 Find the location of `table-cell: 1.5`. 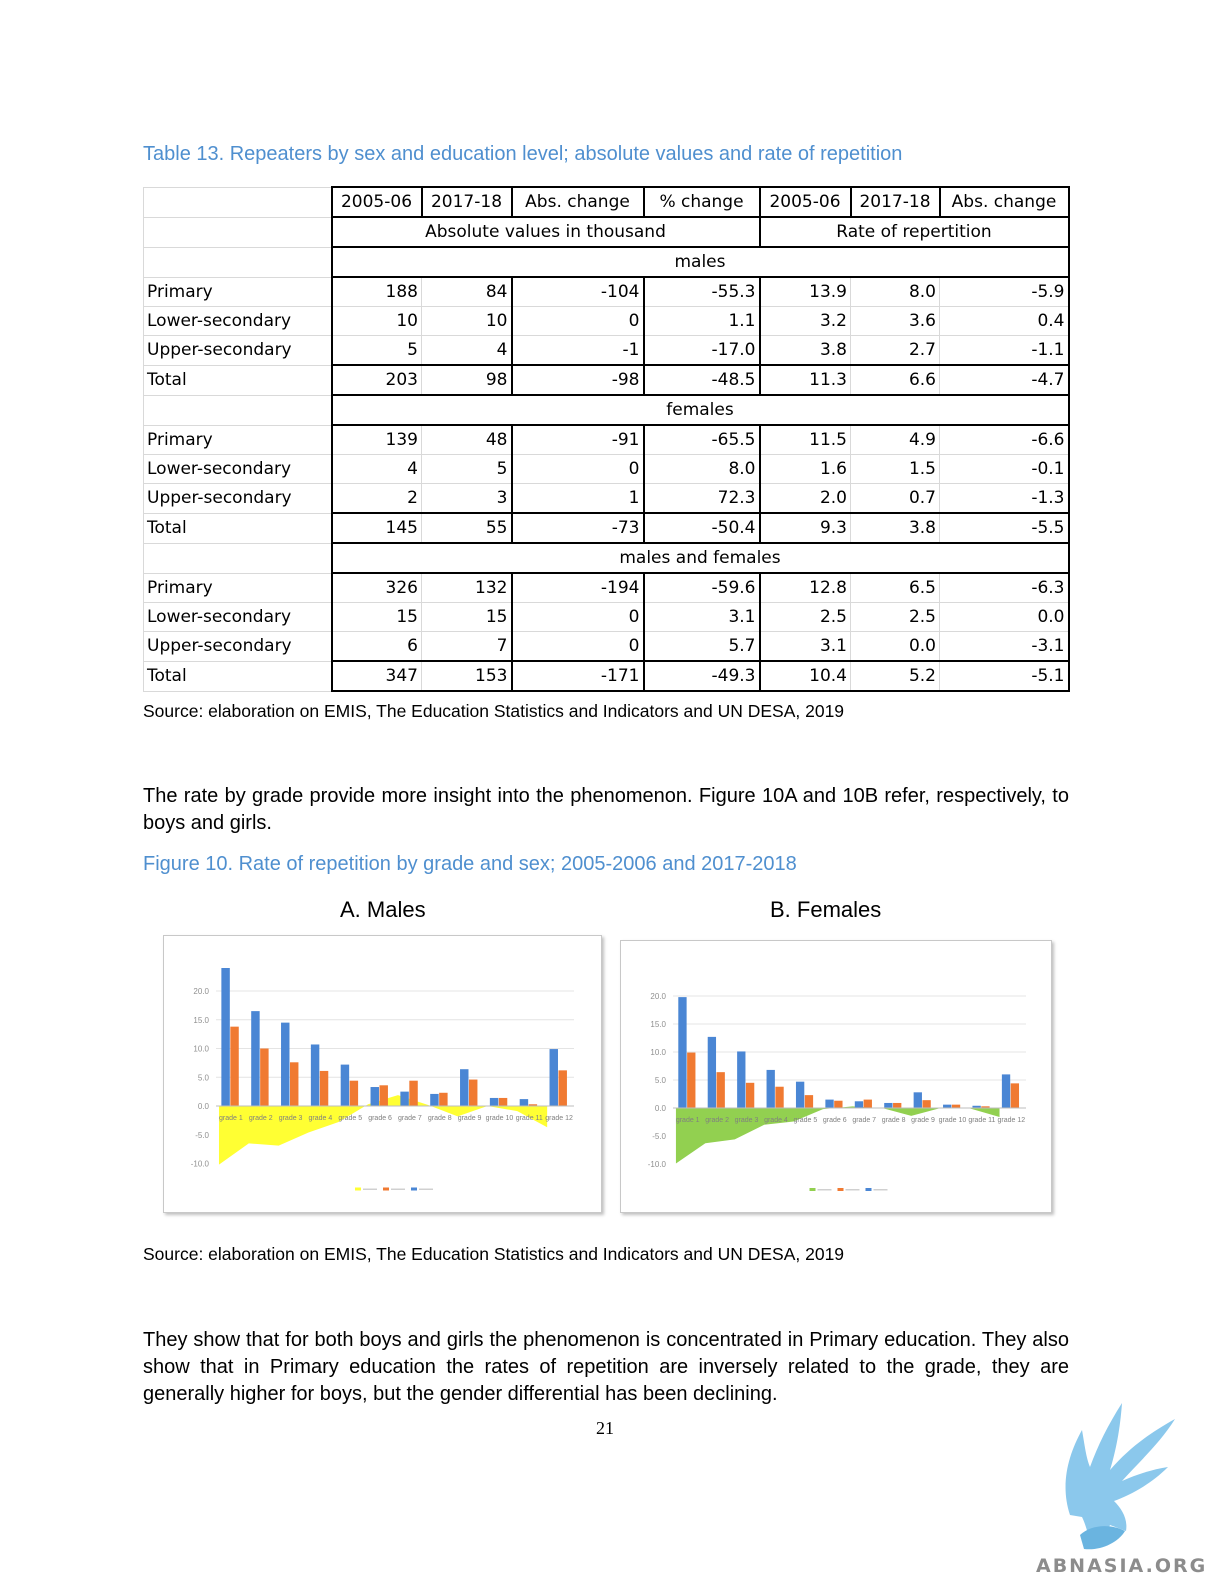

table-cell: 1.5 is located at coordinates (895, 469).